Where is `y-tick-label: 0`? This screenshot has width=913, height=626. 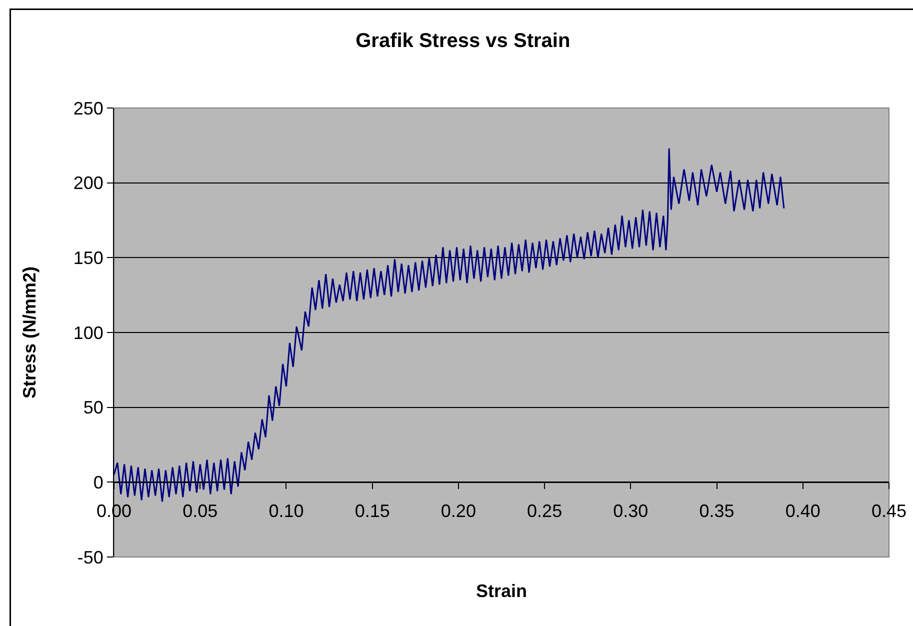 y-tick-label: 0 is located at coordinates (98, 482).